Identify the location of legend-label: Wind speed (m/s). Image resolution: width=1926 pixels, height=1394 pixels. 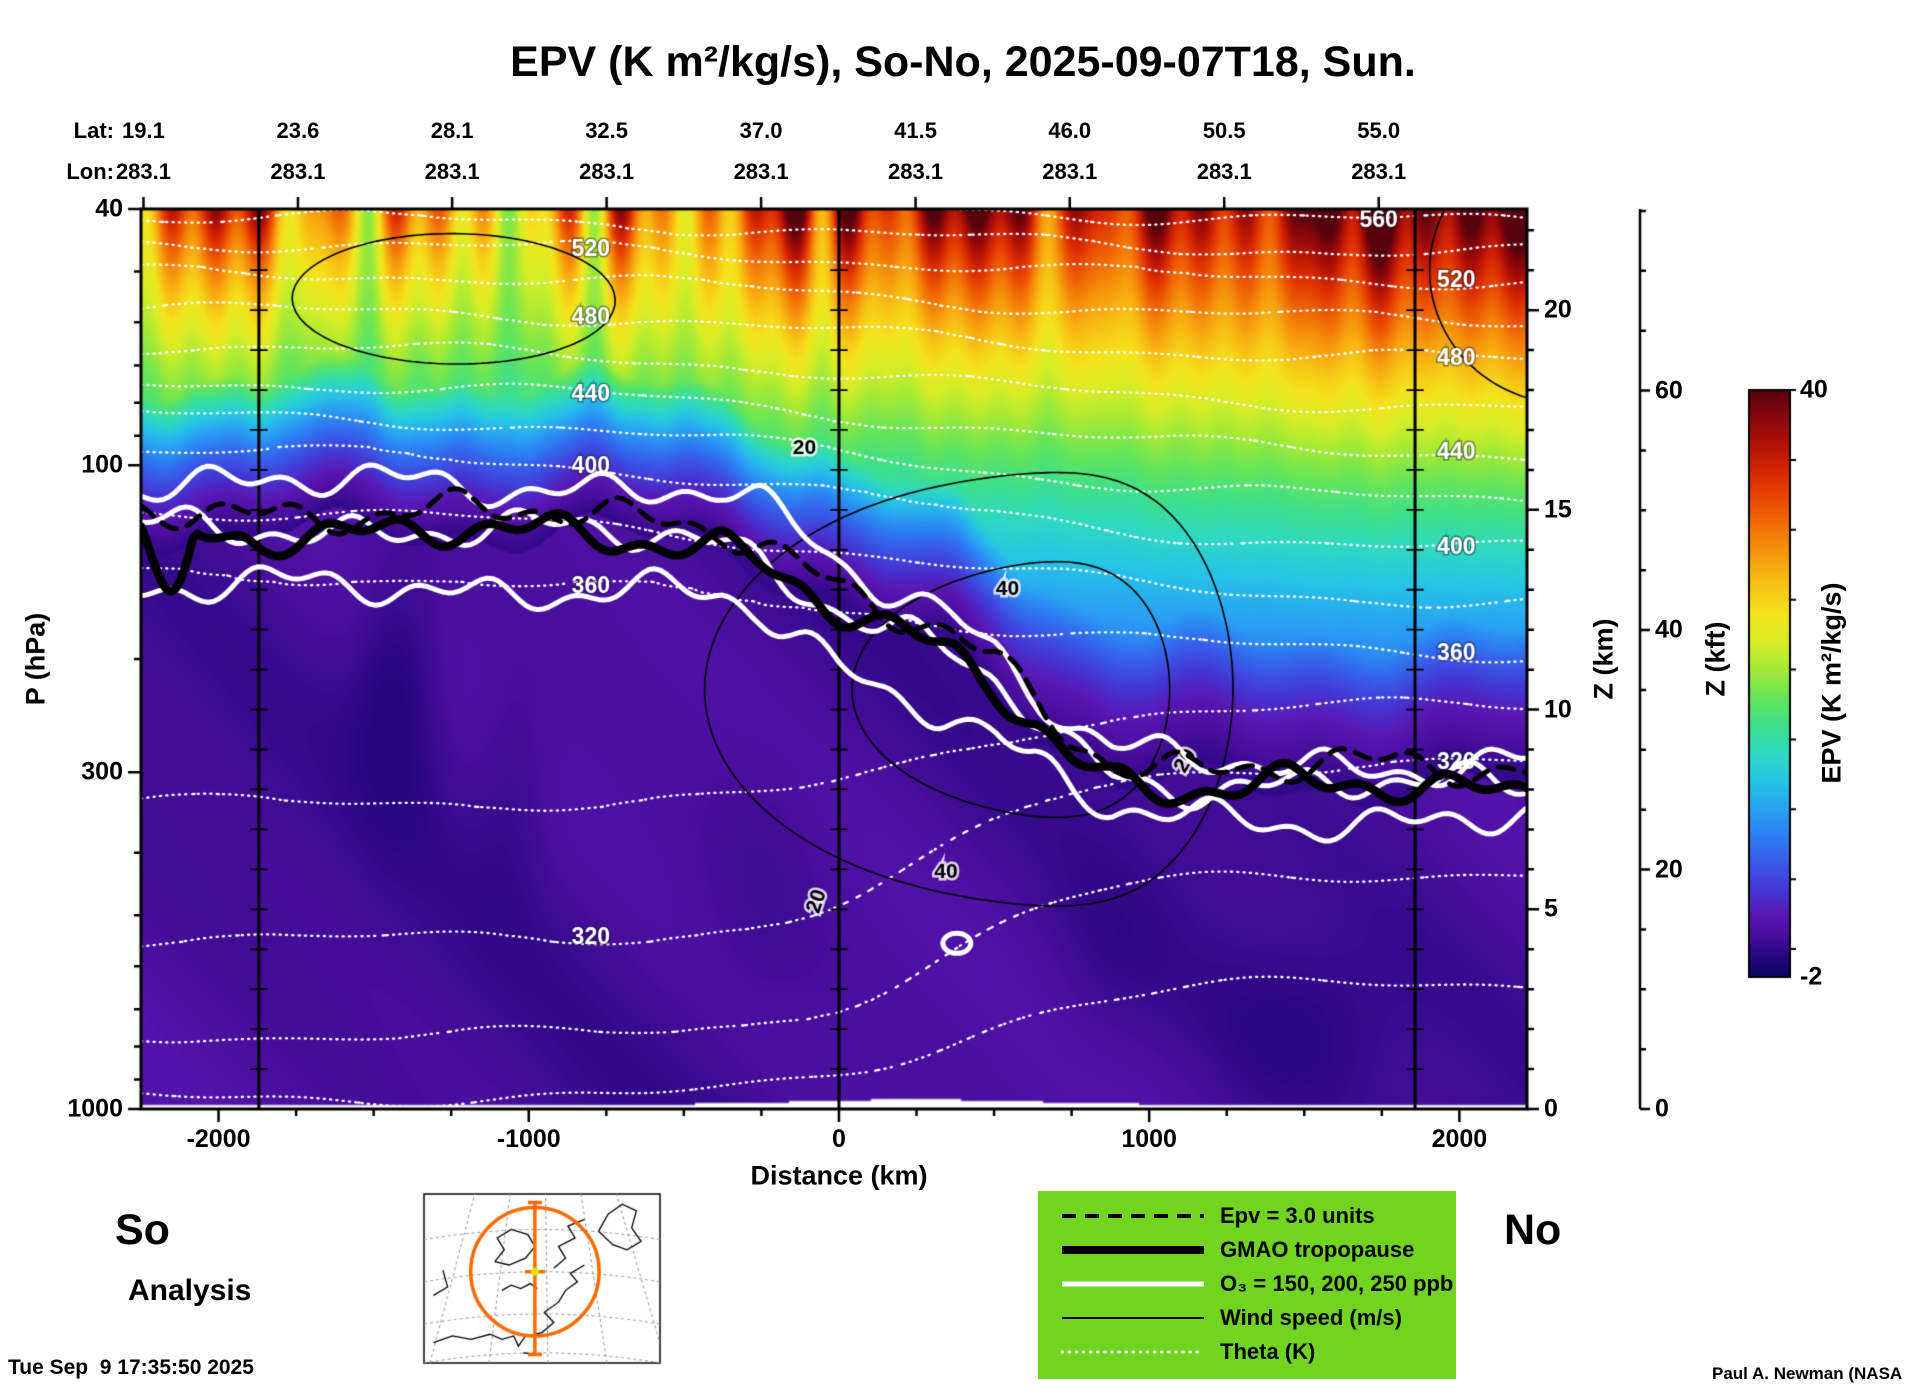
(1311, 1317).